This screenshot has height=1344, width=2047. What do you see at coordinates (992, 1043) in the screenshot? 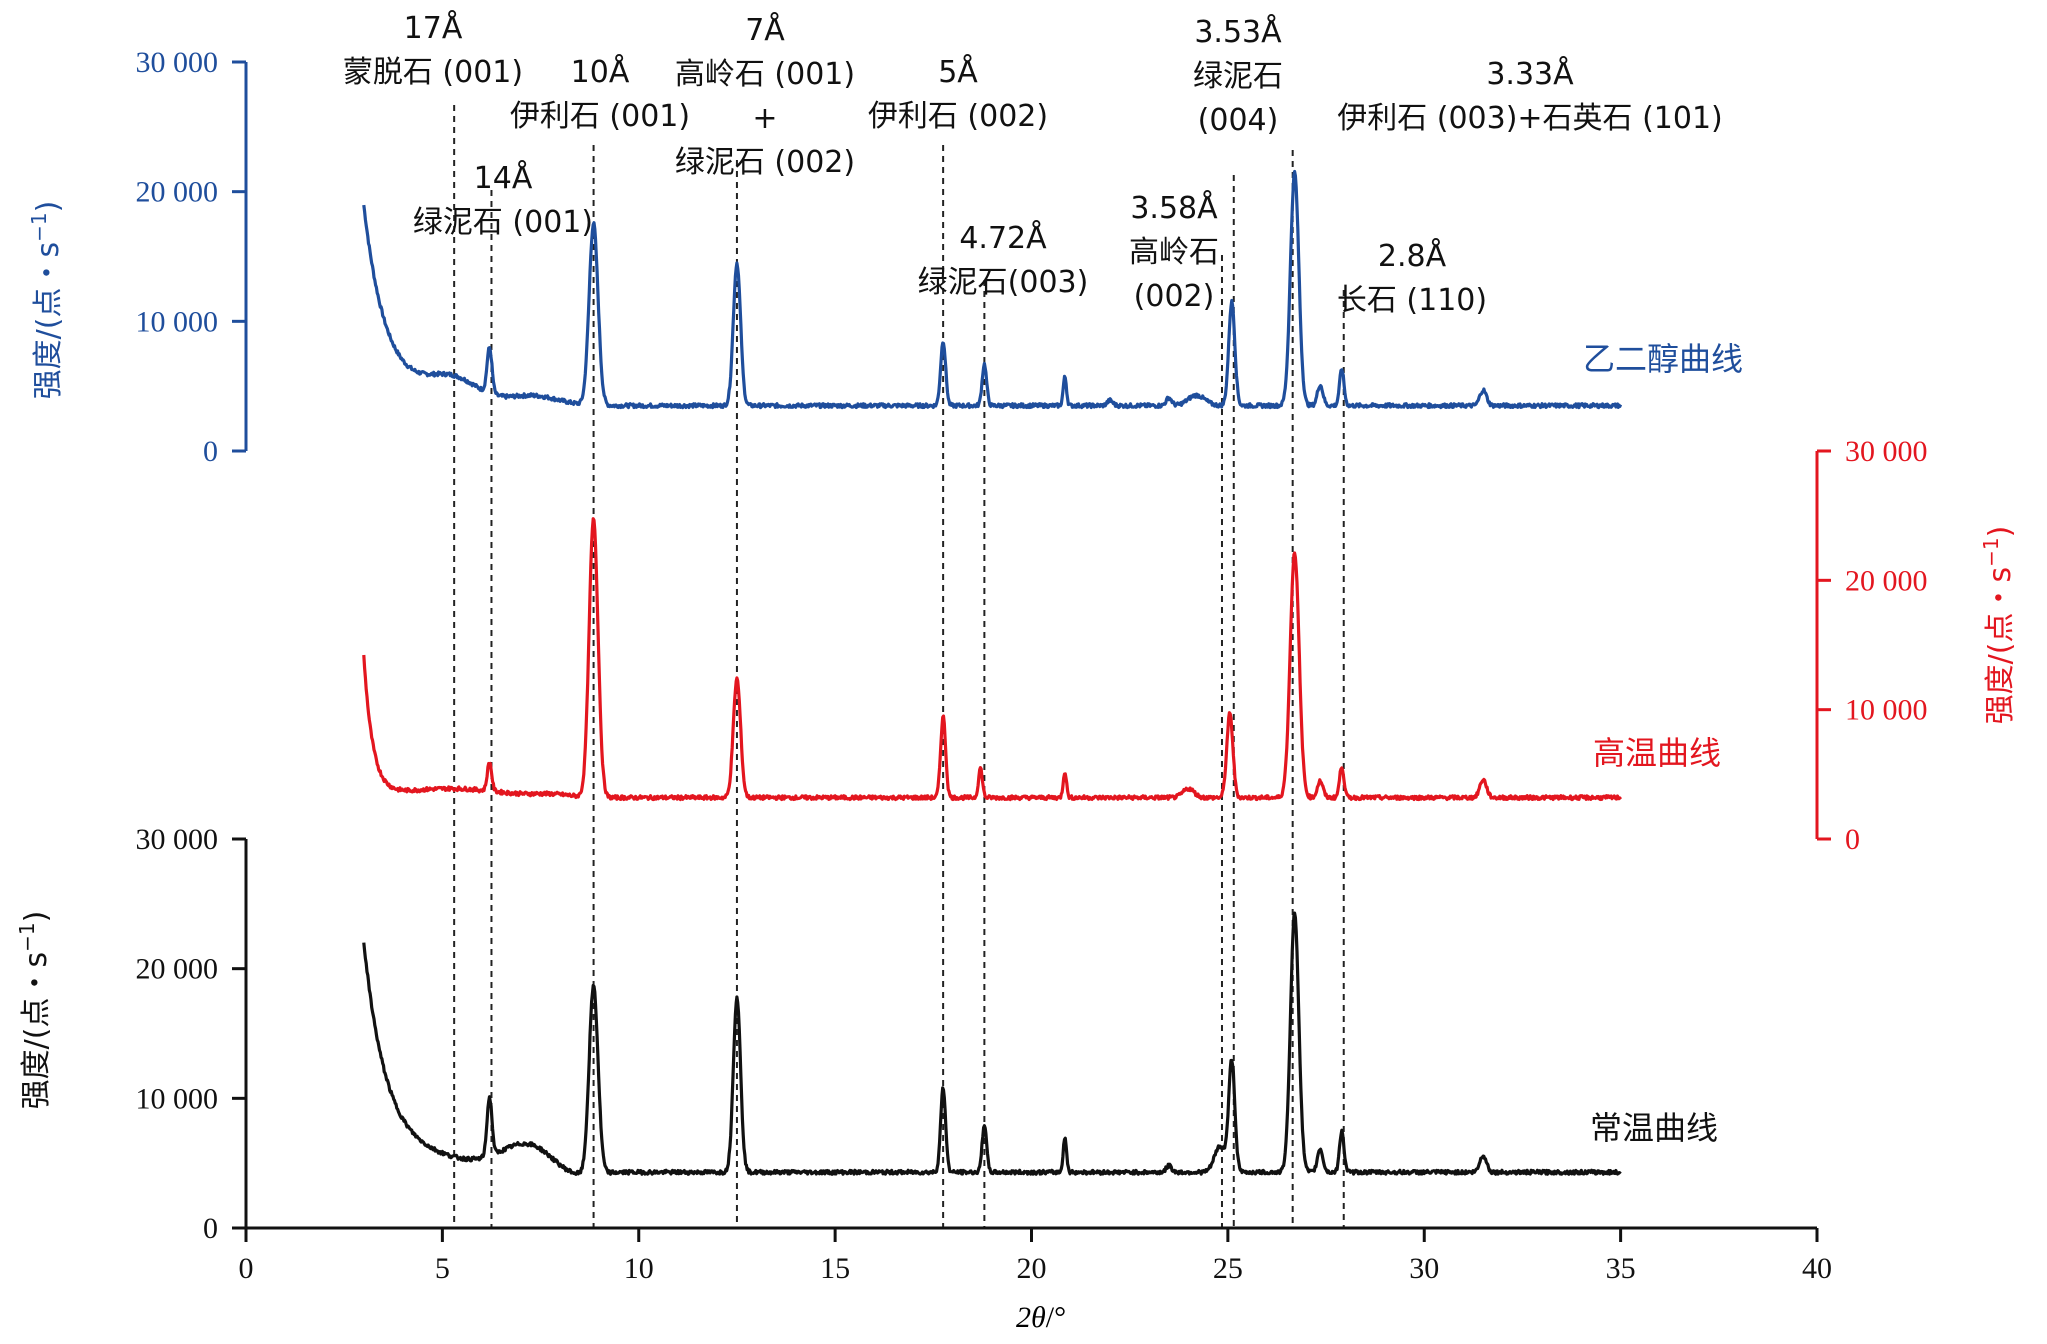
I see `curve-normal` at bounding box center [992, 1043].